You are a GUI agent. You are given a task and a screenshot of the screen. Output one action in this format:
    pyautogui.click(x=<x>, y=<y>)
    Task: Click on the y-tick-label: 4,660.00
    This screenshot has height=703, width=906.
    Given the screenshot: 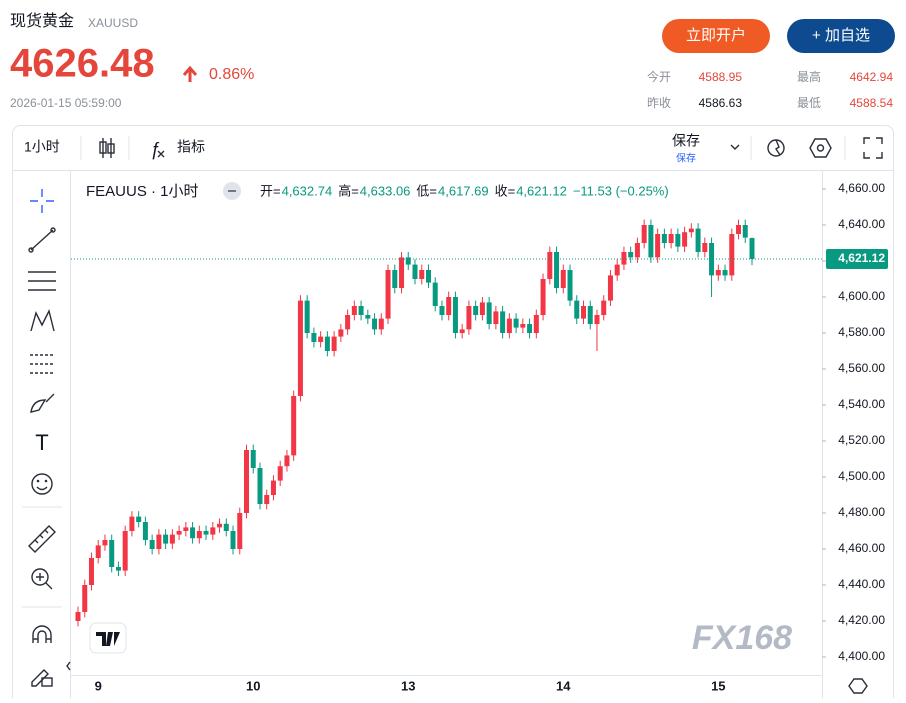 What is the action you would take?
    pyautogui.click(x=861, y=188)
    